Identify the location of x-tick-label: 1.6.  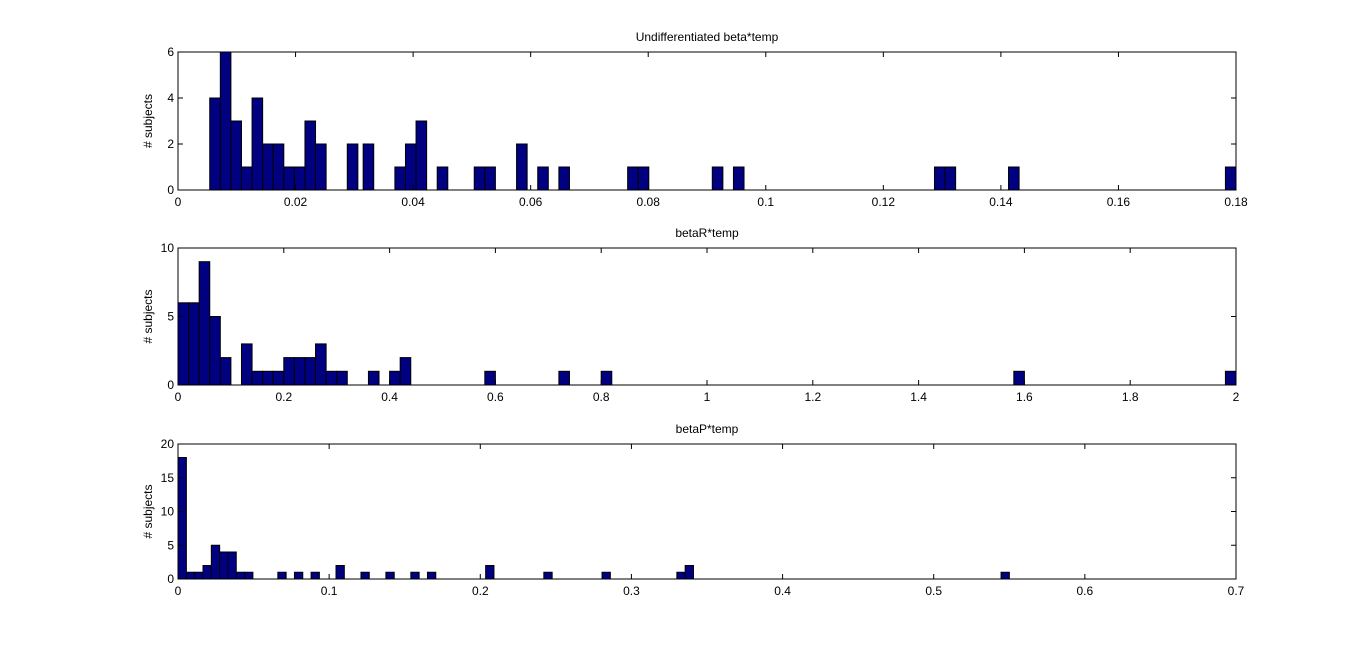
(1024, 397).